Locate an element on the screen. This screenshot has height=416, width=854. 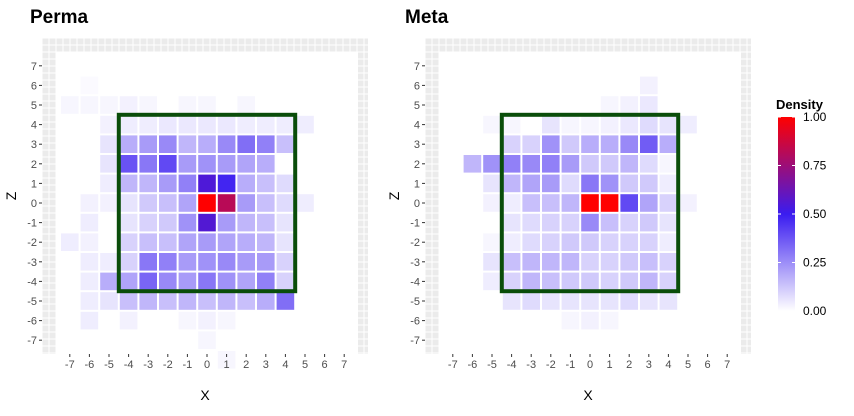
x-tick-label: -5 is located at coordinates (492, 365).